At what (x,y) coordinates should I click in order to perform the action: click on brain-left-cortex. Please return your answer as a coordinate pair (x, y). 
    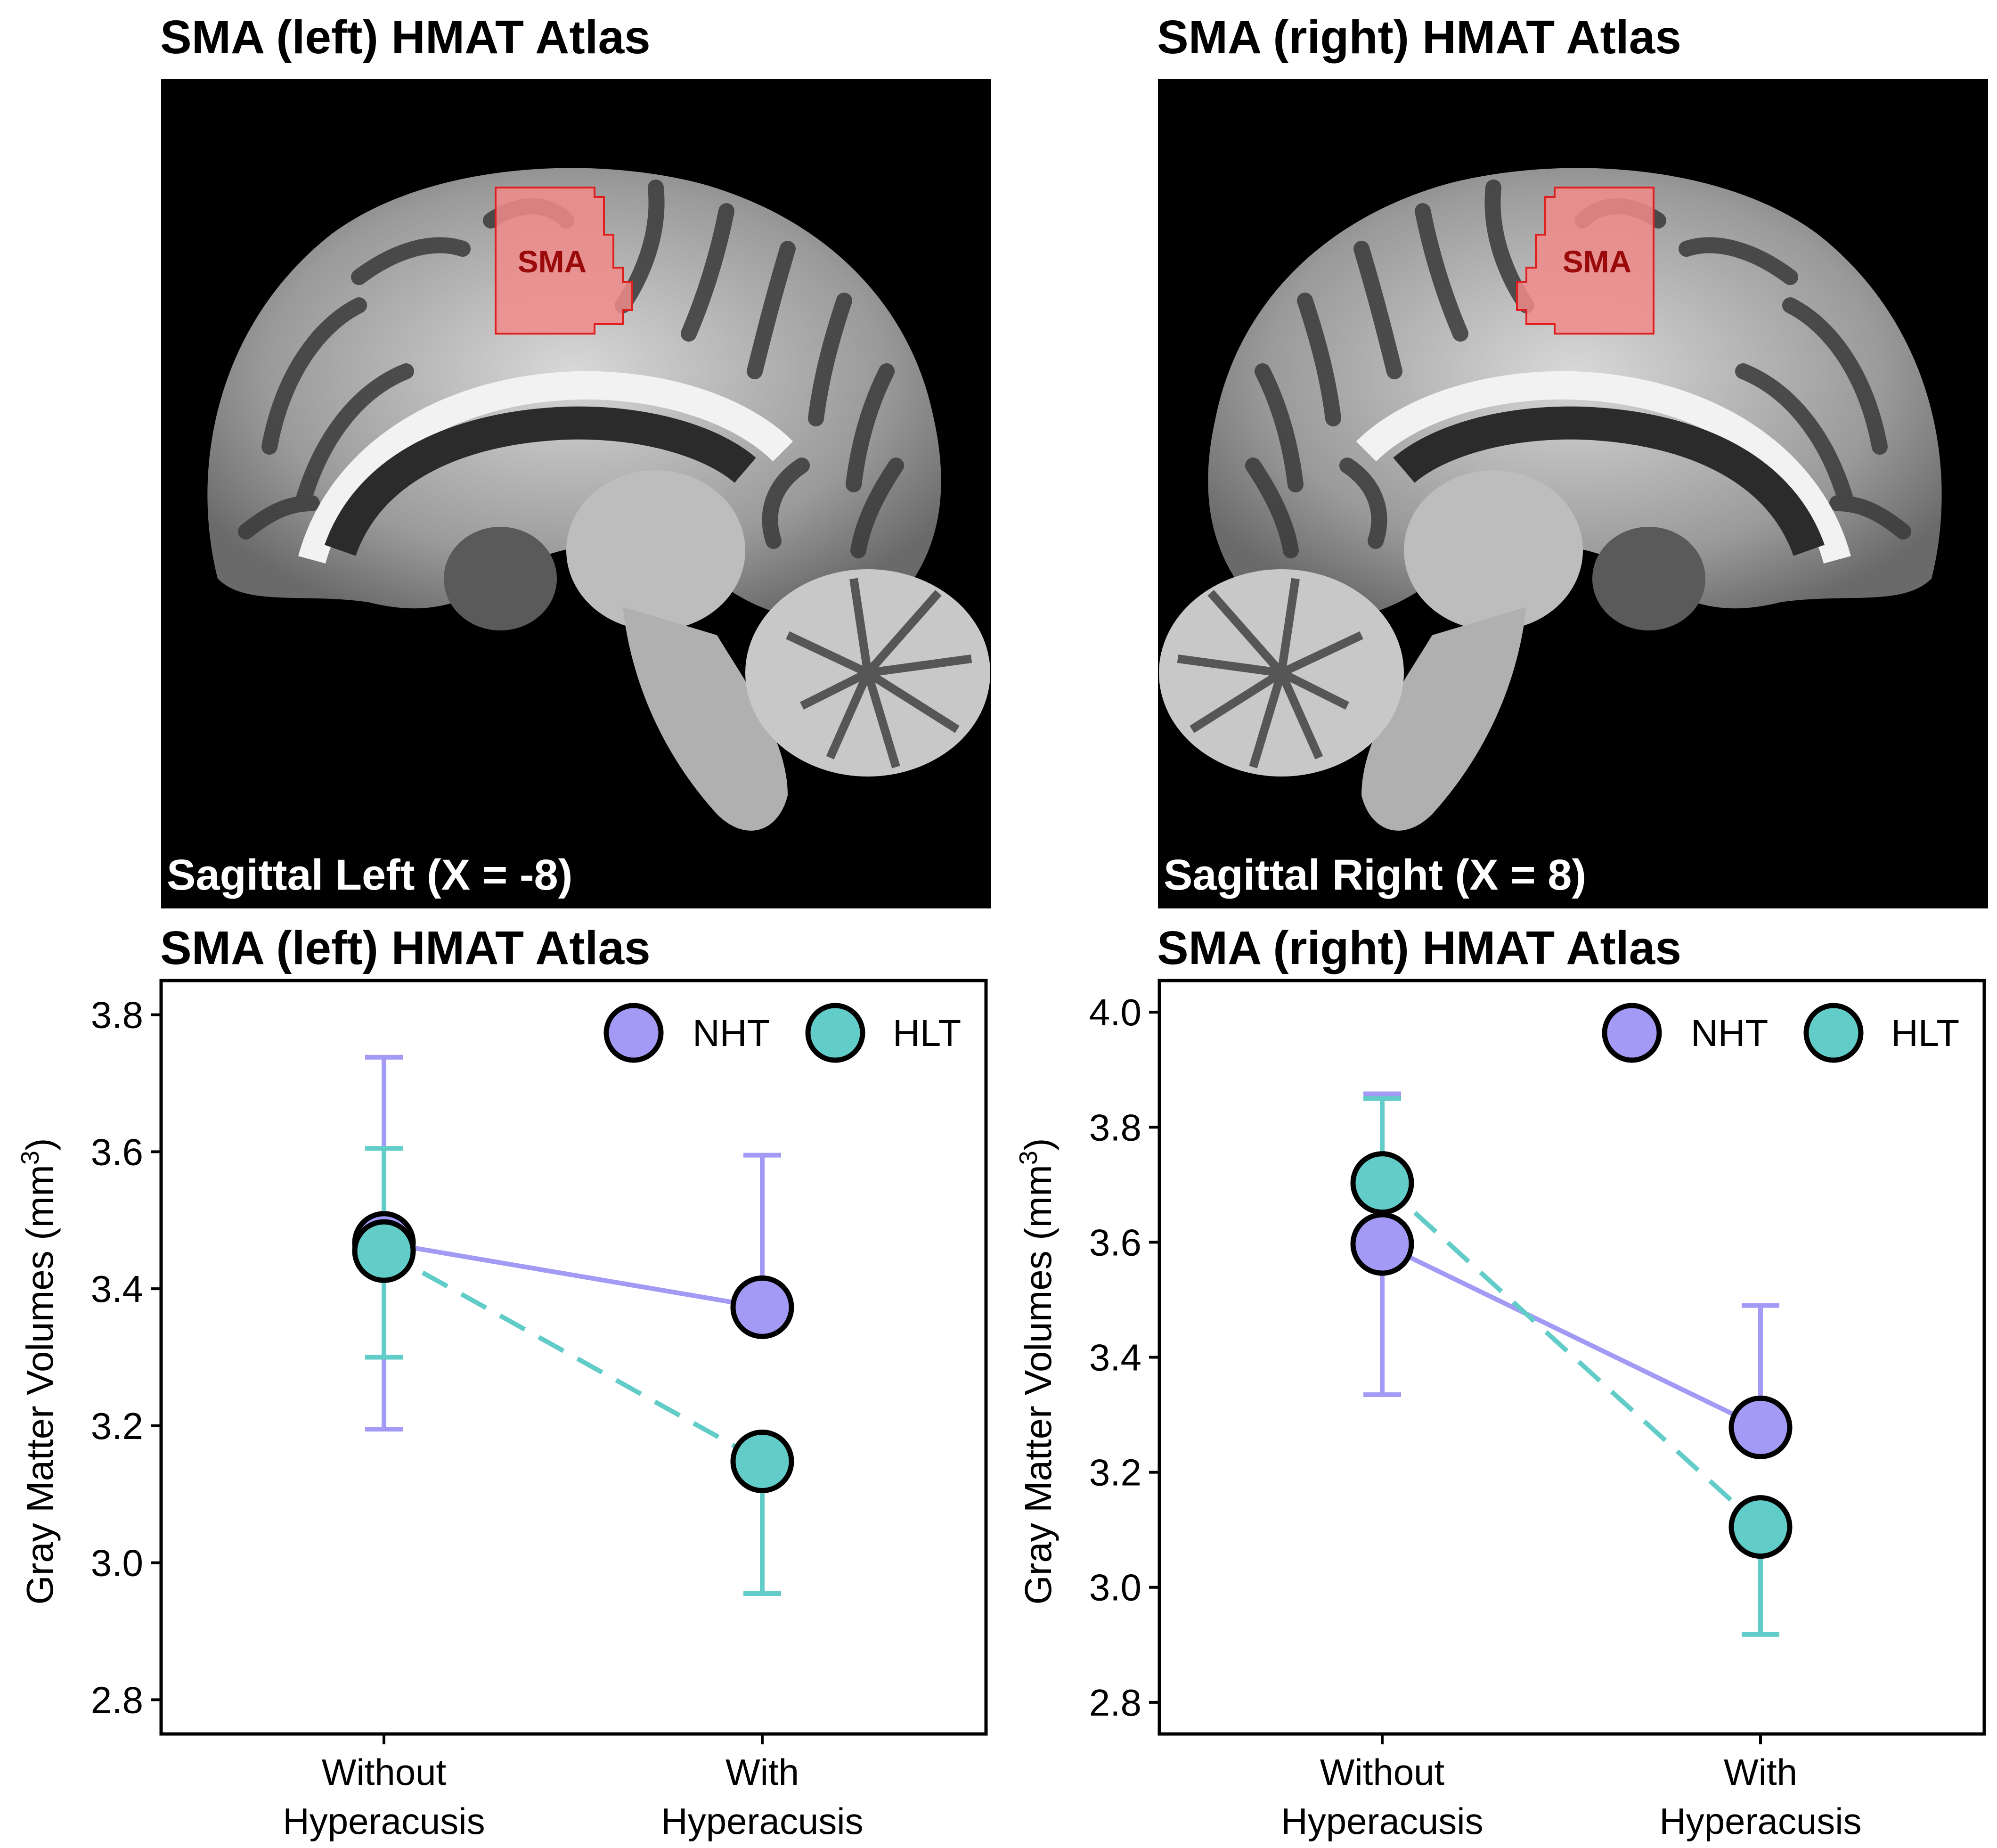
    Looking at the image, I should click on (598, 500).